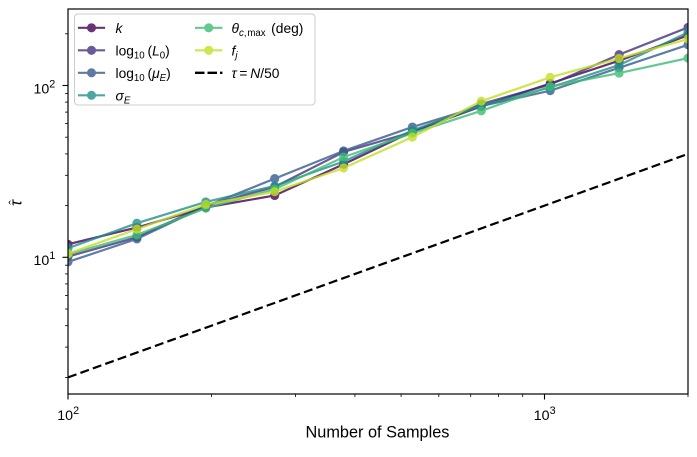 This screenshot has width=697, height=457. I want to click on svg-text: τ, so click(17, 202).